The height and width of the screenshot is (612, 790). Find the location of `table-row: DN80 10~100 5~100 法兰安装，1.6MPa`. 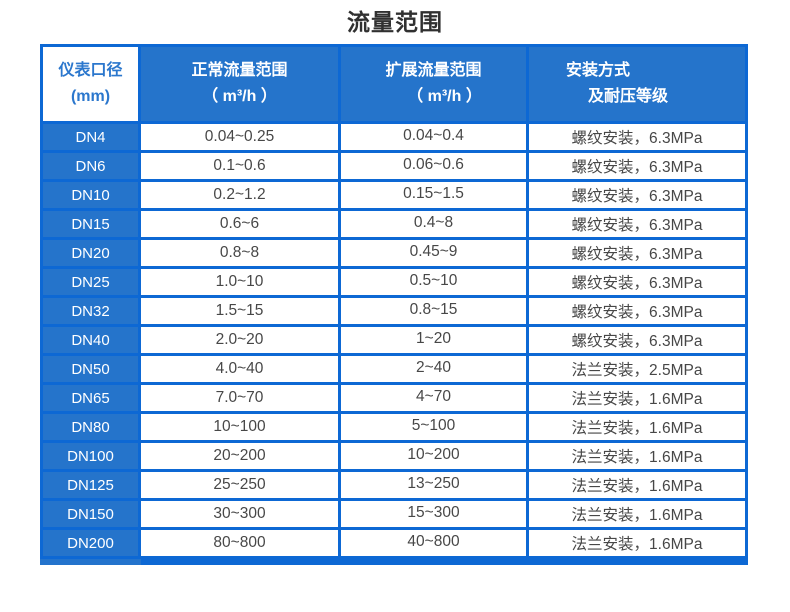

table-row: DN80 10~100 5~100 法兰安装，1.6MPa is located at coordinates (394, 427).